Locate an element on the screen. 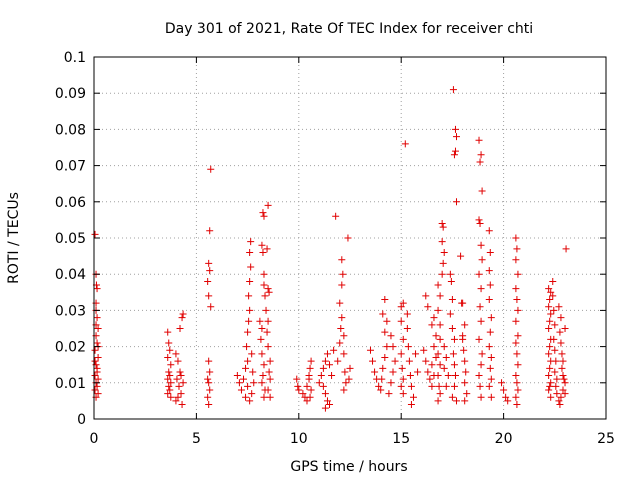 Image resolution: width=640 pixels, height=480 pixels. y-tick-label: 0.08 is located at coordinates (70, 130).